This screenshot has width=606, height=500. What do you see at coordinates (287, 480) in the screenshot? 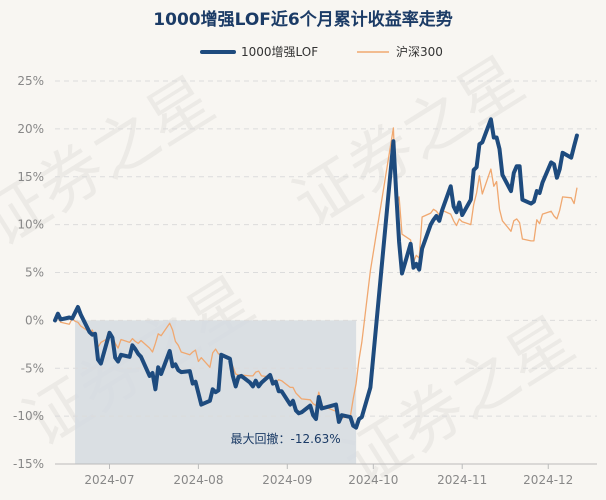
I see `x-tick-label: 2024-09` at bounding box center [287, 480].